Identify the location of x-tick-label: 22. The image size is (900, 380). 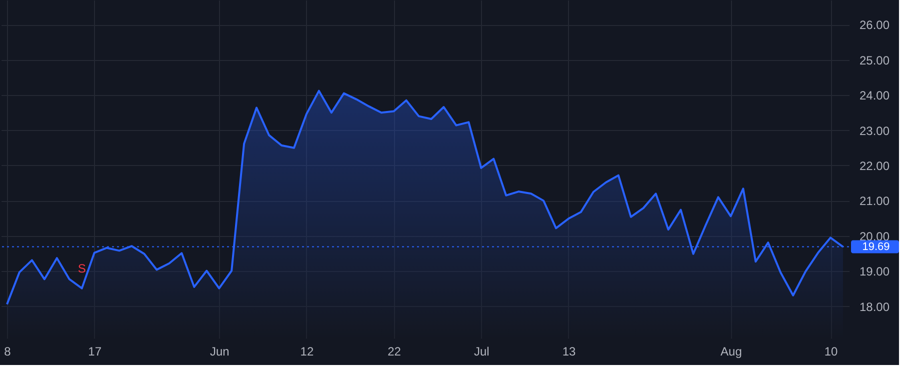
(395, 351).